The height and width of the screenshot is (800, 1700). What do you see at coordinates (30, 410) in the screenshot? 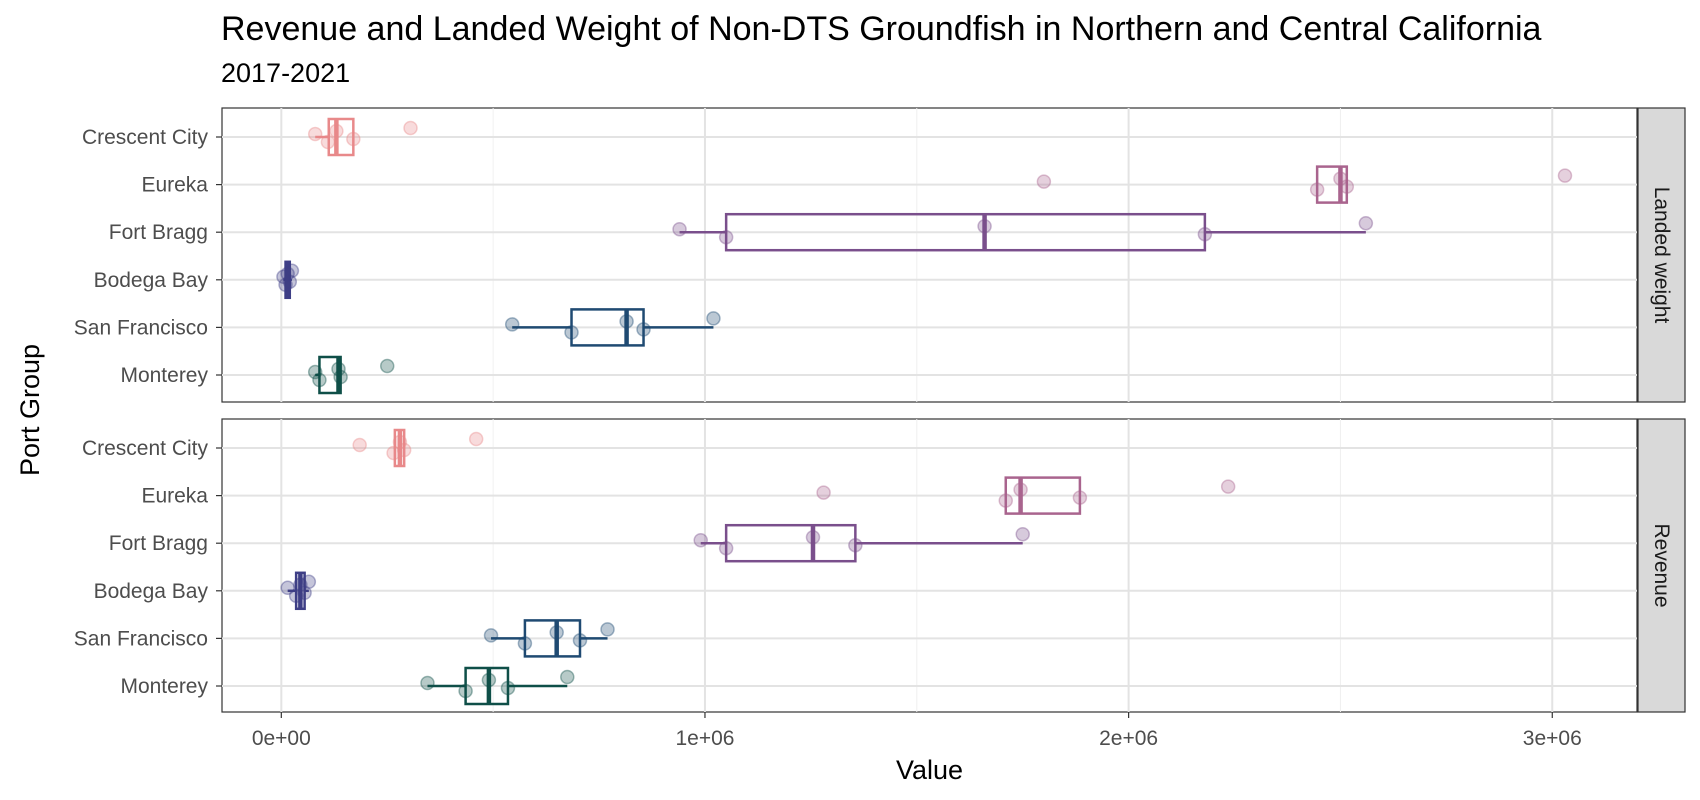
I see `y-axis-title: Port Group` at bounding box center [30, 410].